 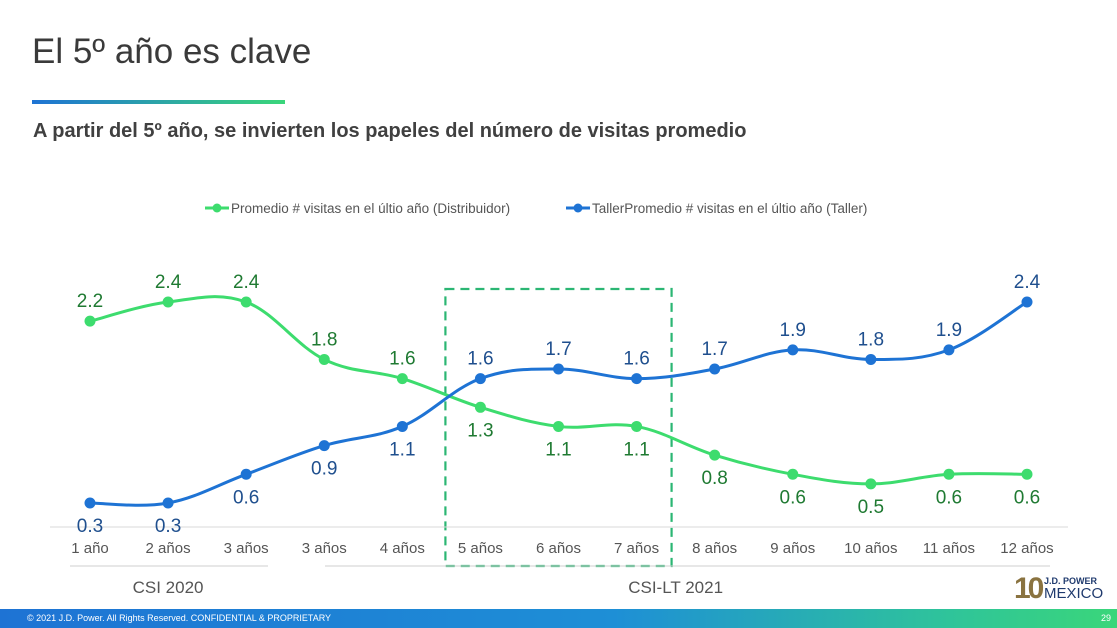 What do you see at coordinates (324, 469) in the screenshot?
I see `data-label: 0.9` at bounding box center [324, 469].